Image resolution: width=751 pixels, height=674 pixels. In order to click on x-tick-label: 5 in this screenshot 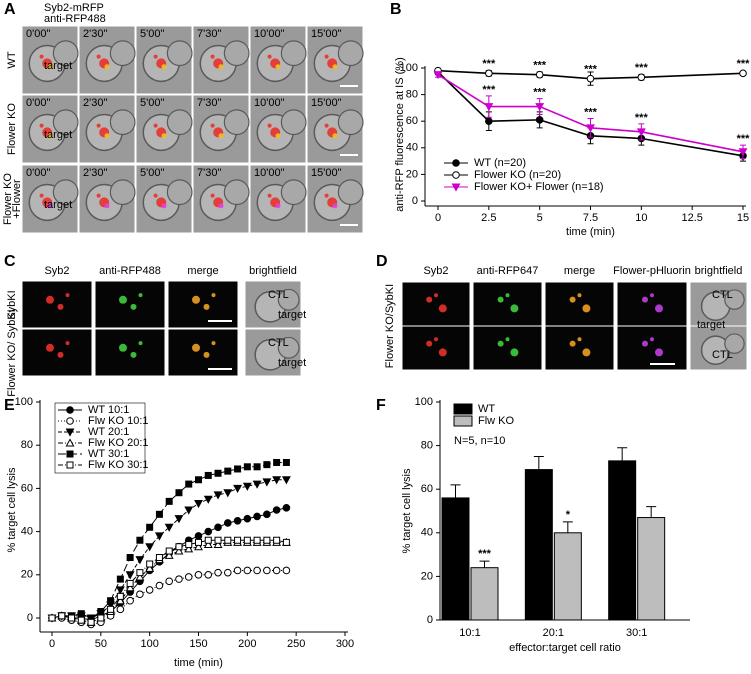, I will do `click(540, 218)`.